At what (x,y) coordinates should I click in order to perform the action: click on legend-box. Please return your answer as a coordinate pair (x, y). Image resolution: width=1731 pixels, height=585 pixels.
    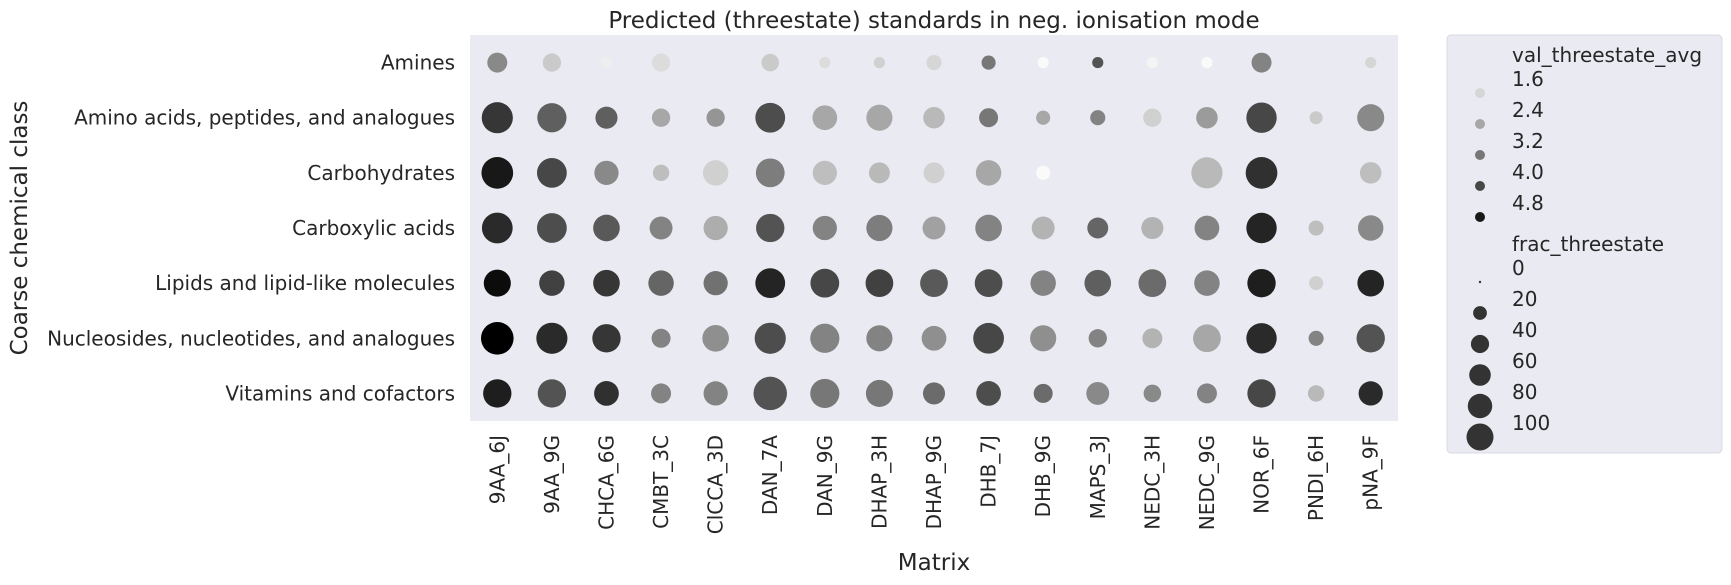
    Looking at the image, I should click on (1584, 244).